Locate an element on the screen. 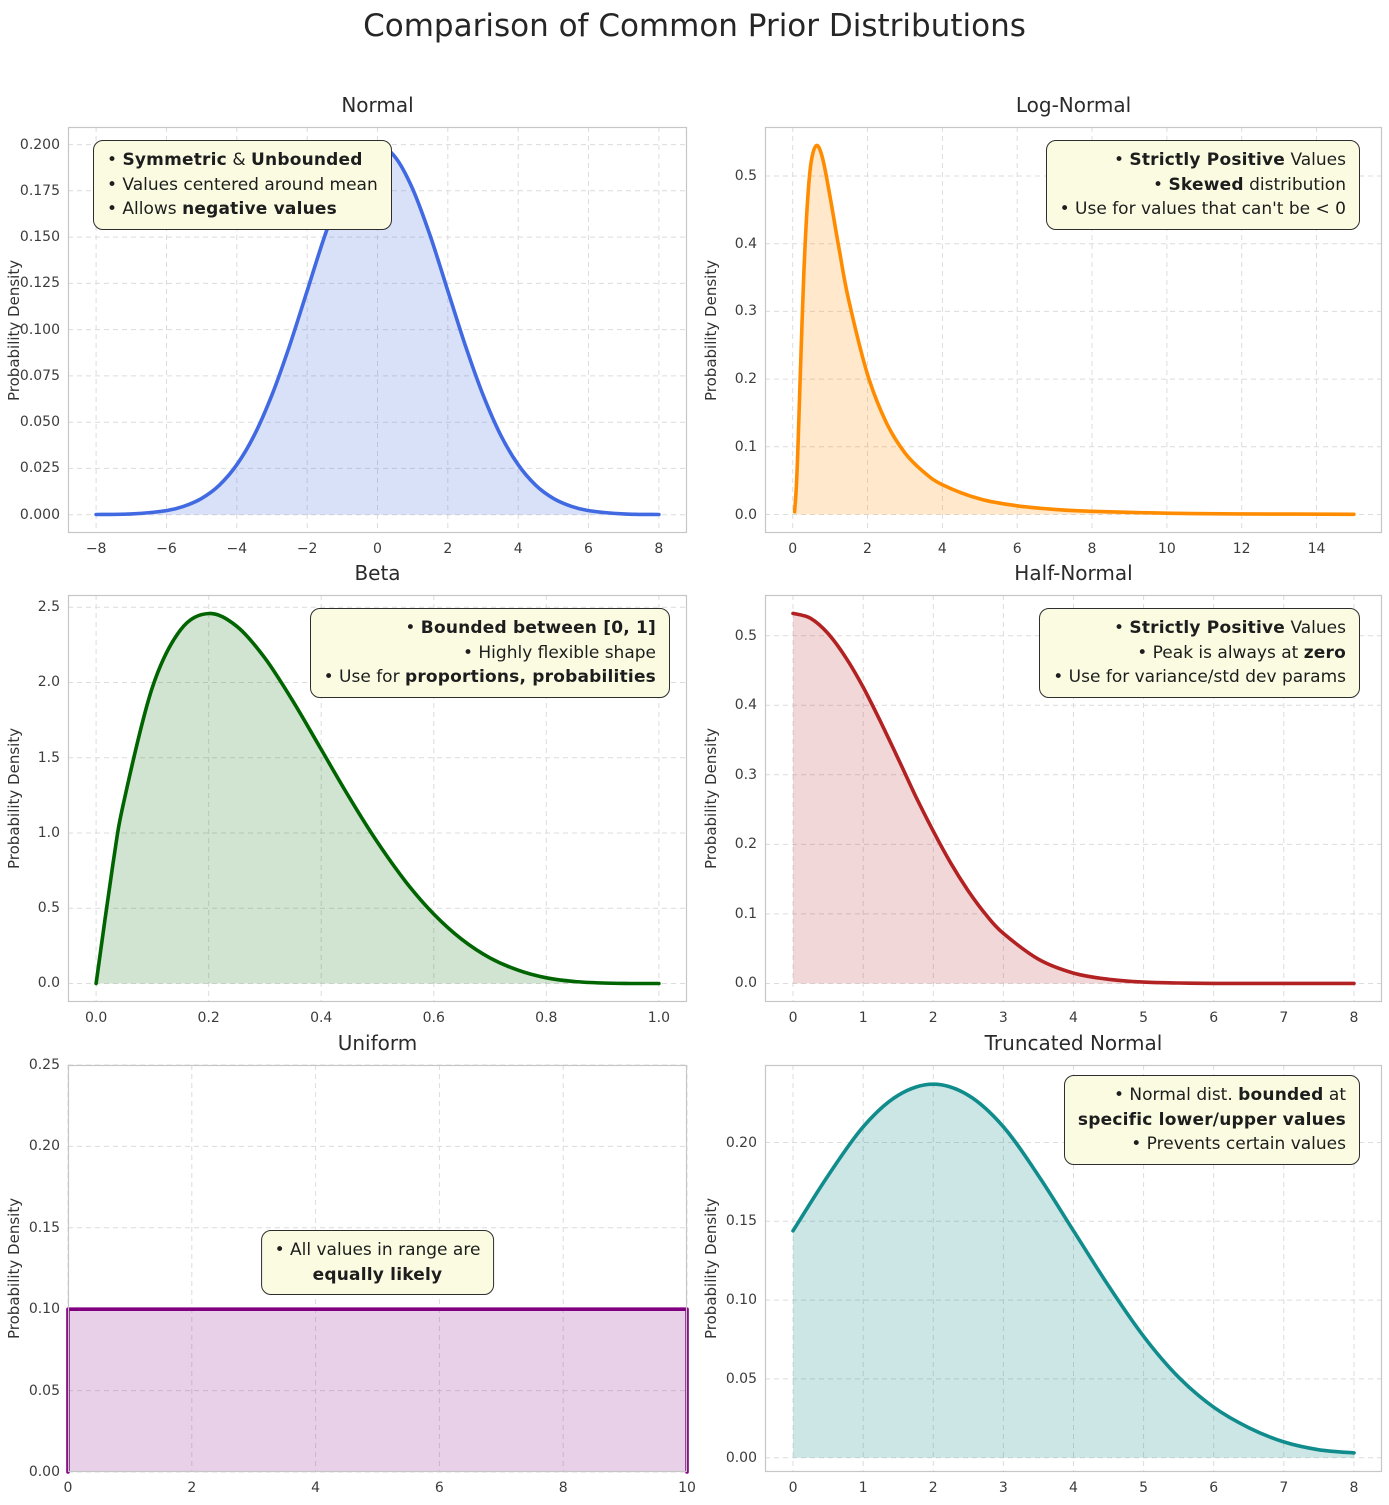 The width and height of the screenshot is (1389, 1505). annotation-bold-text: zero is located at coordinates (1324, 652).